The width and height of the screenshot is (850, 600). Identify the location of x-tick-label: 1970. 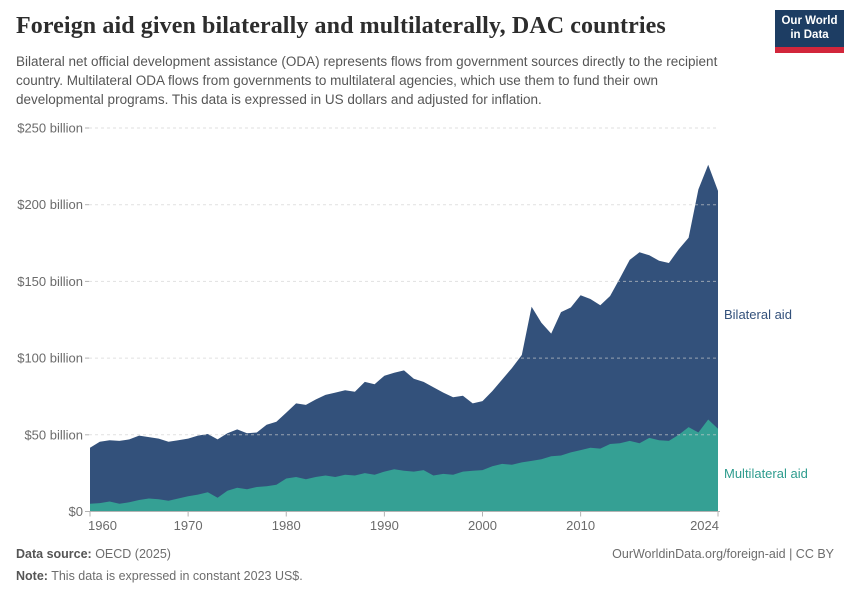
(188, 525).